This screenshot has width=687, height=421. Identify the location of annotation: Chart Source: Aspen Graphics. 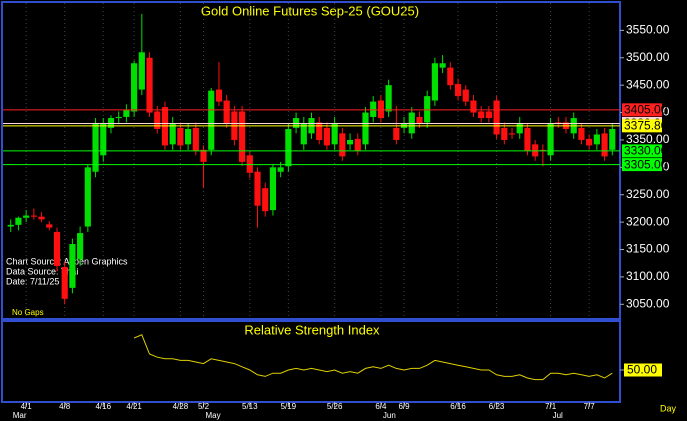
(67, 261).